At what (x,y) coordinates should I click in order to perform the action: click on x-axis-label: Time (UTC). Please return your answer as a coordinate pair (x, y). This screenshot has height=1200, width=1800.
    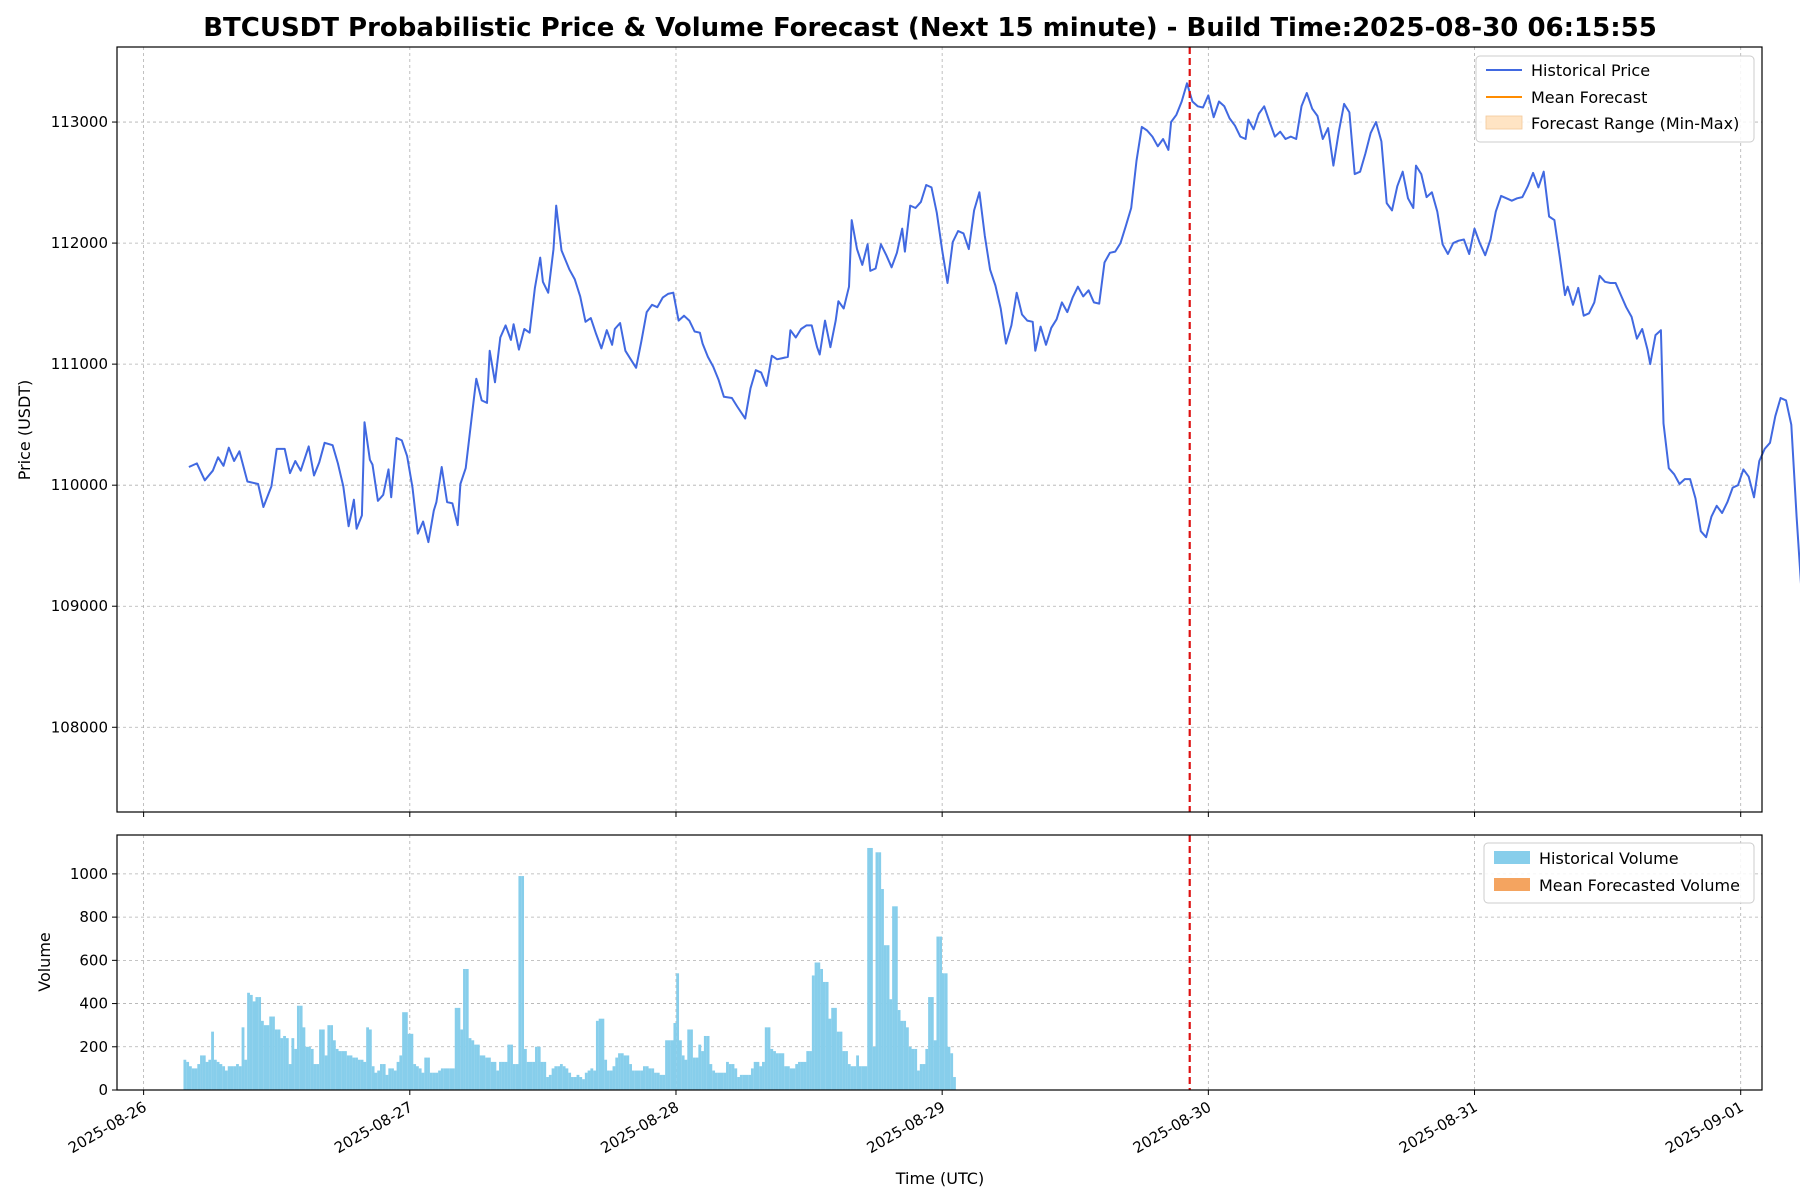
    Looking at the image, I should click on (939, 1178).